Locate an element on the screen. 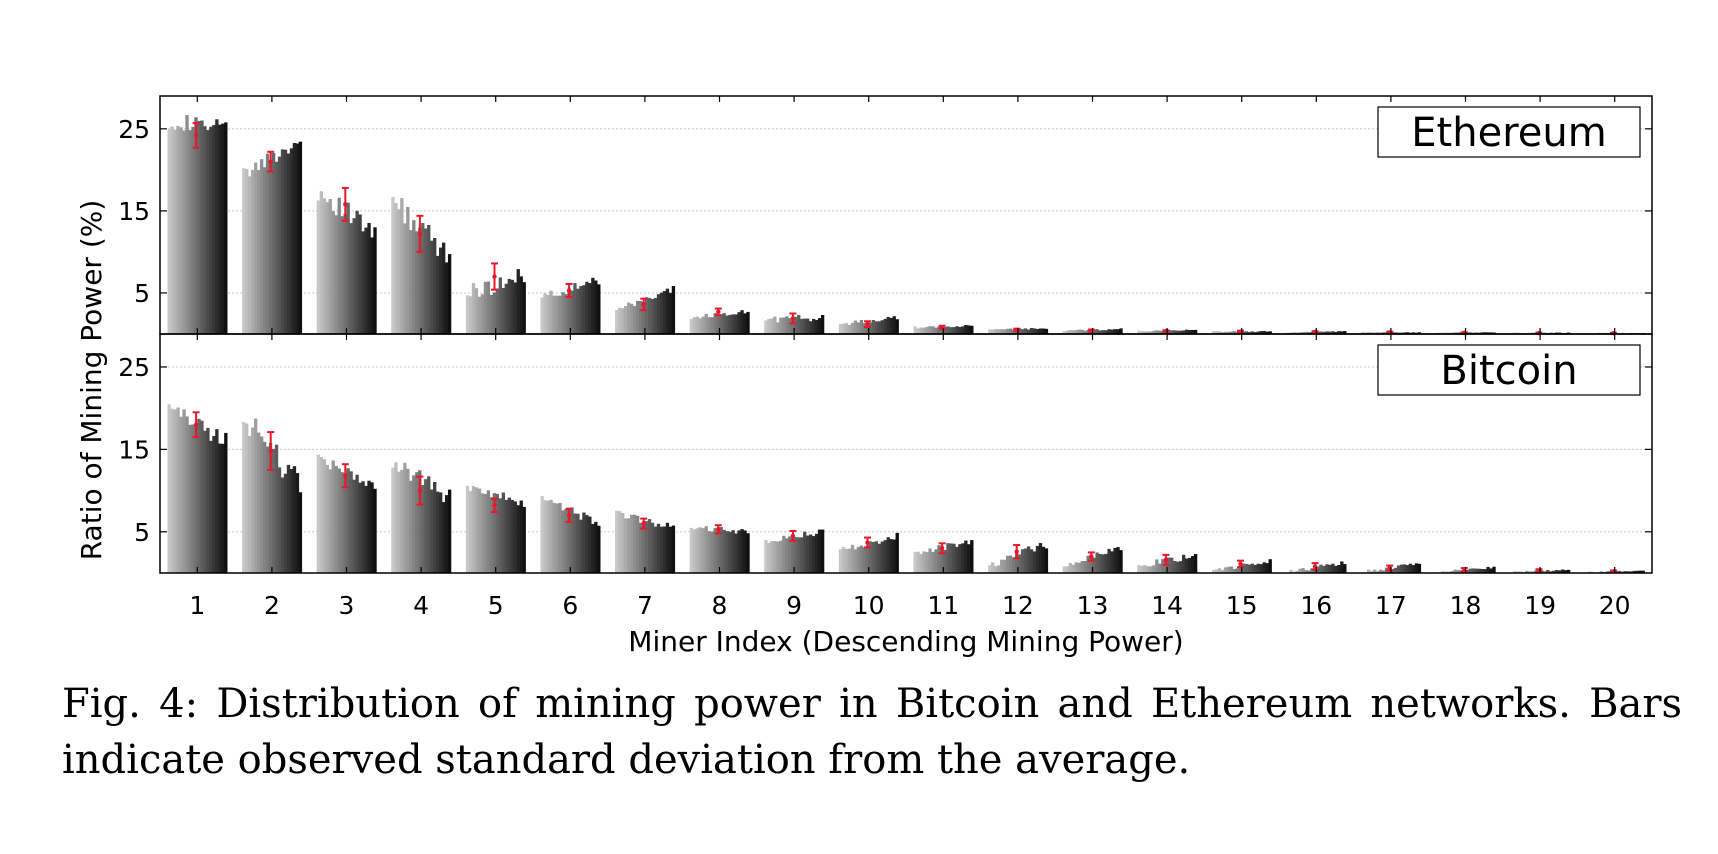  x-tick-label: 16 is located at coordinates (1316, 605).